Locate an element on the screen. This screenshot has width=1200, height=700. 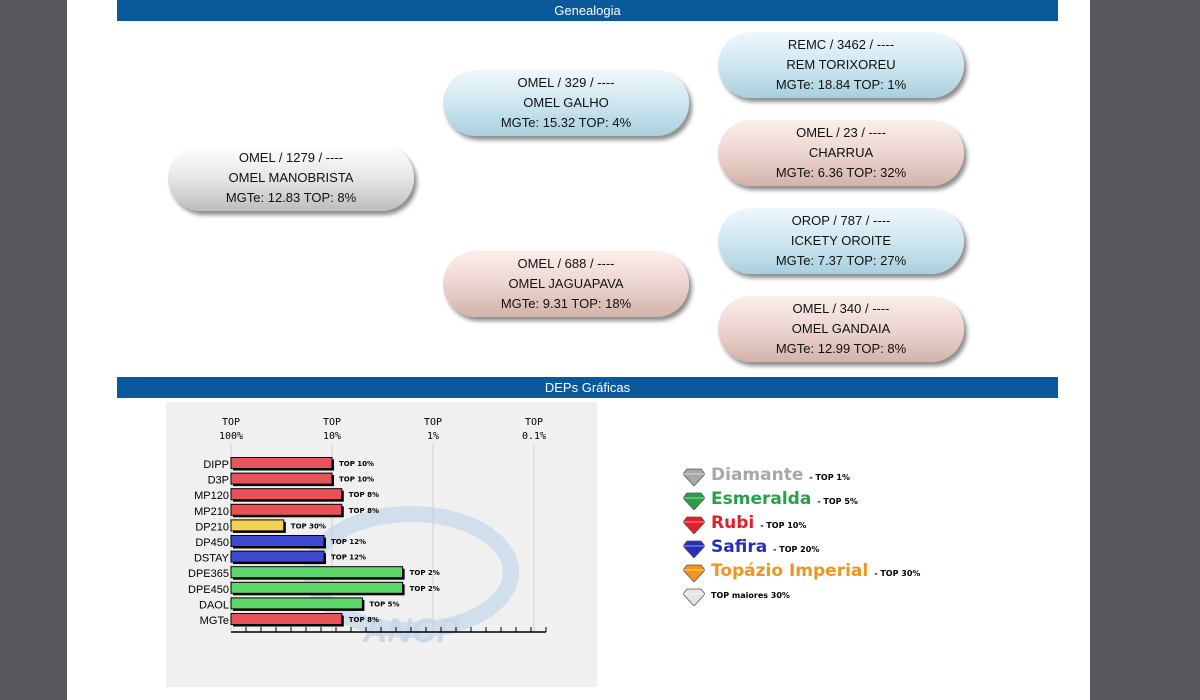
dam-registry: OMEL / 688 / ---- is located at coordinates (566, 263).